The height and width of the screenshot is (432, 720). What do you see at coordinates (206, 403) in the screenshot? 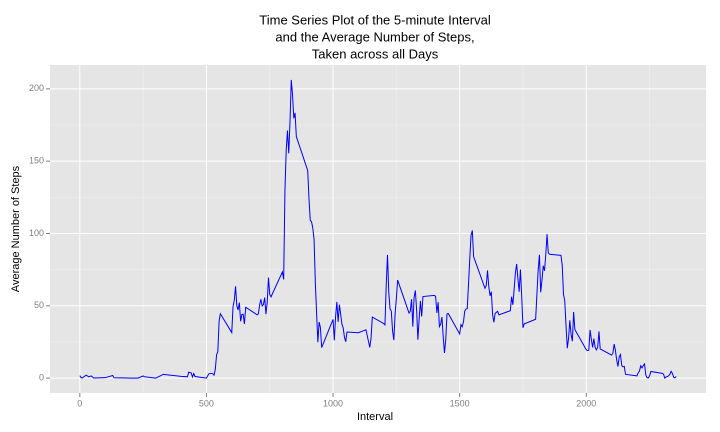
I see `x-tick-label: 500` at bounding box center [206, 403].